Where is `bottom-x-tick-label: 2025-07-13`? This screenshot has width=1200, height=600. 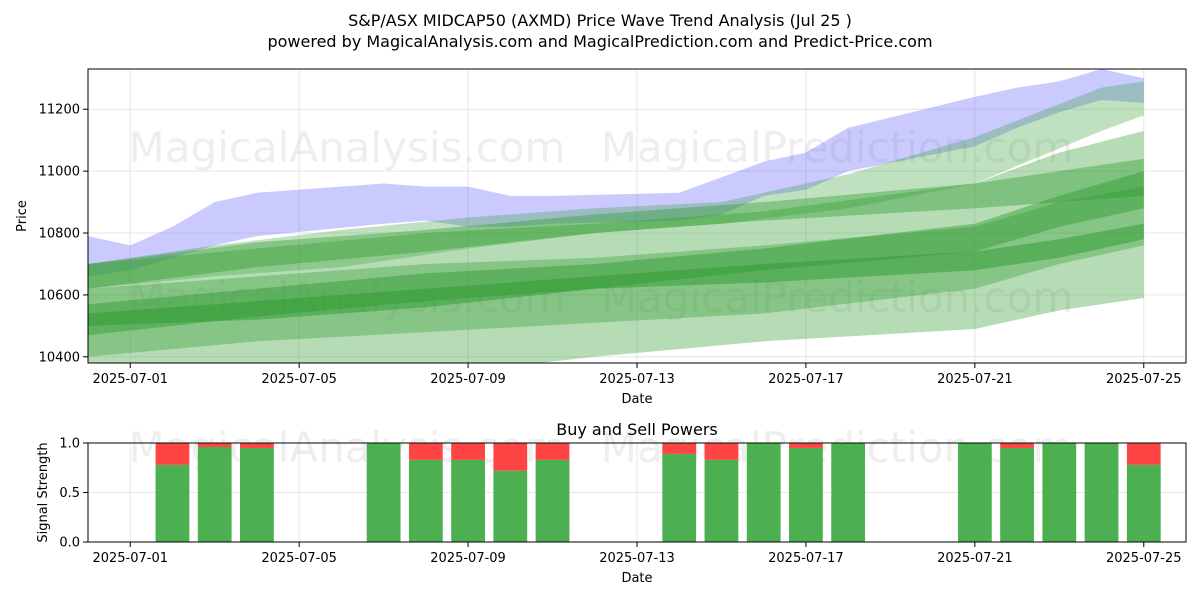 bottom-x-tick-label: 2025-07-13 is located at coordinates (637, 558).